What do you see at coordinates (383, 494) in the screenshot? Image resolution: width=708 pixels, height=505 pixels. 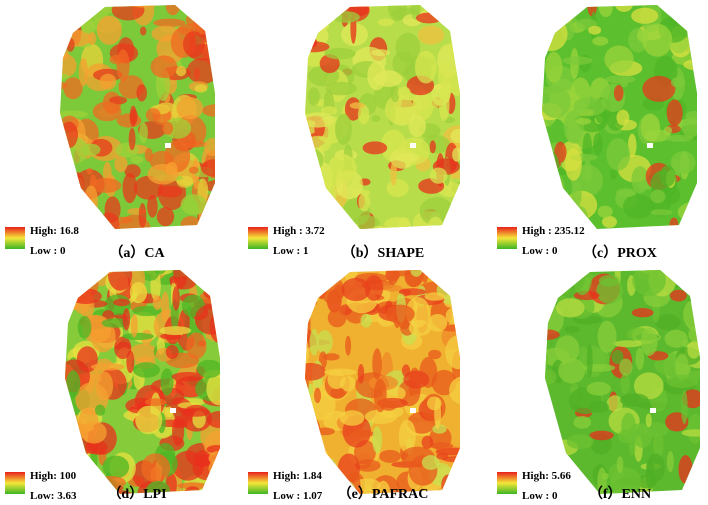 I see `panel-caption: （e）PAFRAC` at bounding box center [383, 494].